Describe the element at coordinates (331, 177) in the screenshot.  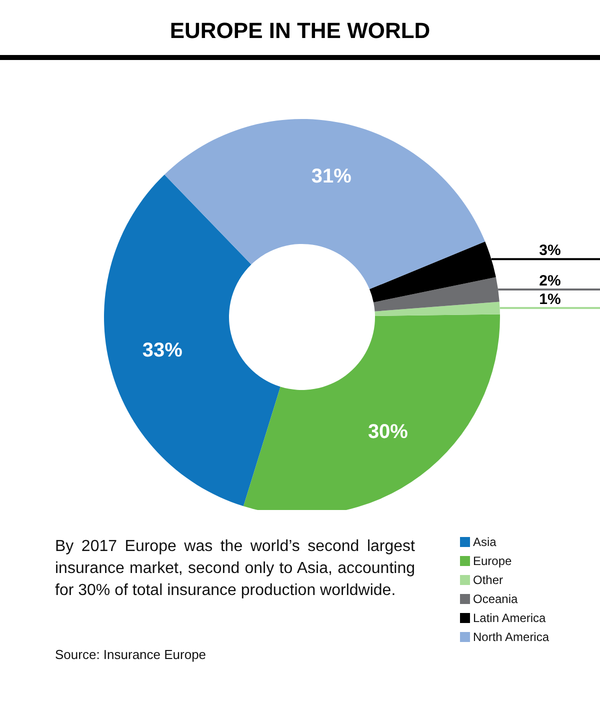
I see `data-label: 31%` at that location.